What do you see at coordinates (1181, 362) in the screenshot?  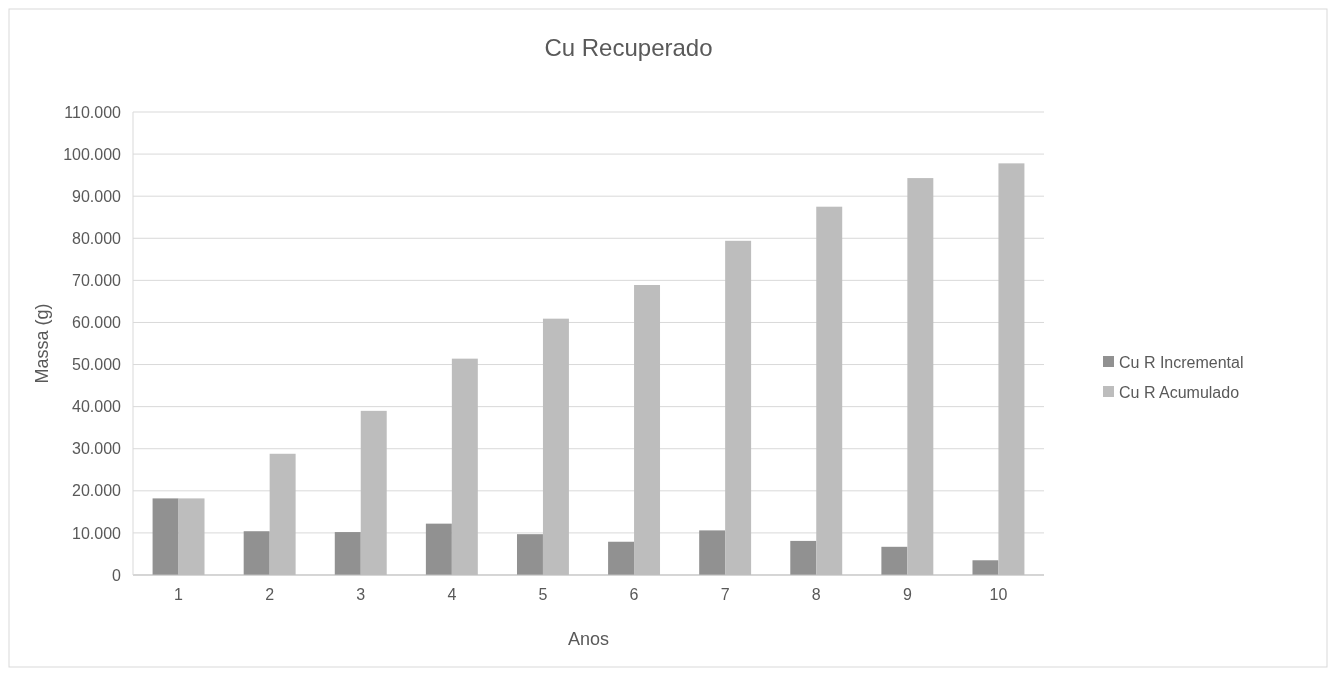 I see `legend-label: Cu R Incremental` at bounding box center [1181, 362].